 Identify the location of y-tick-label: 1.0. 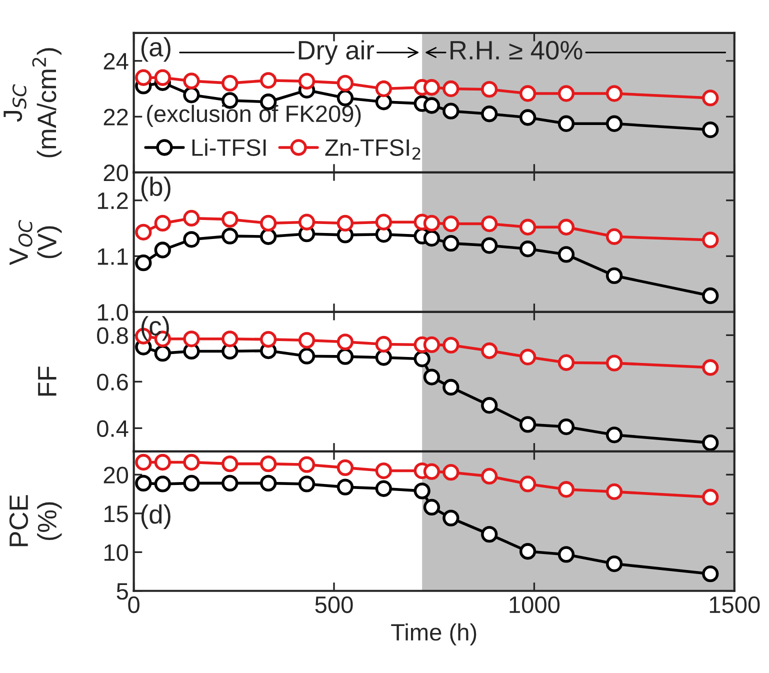
(113, 312).